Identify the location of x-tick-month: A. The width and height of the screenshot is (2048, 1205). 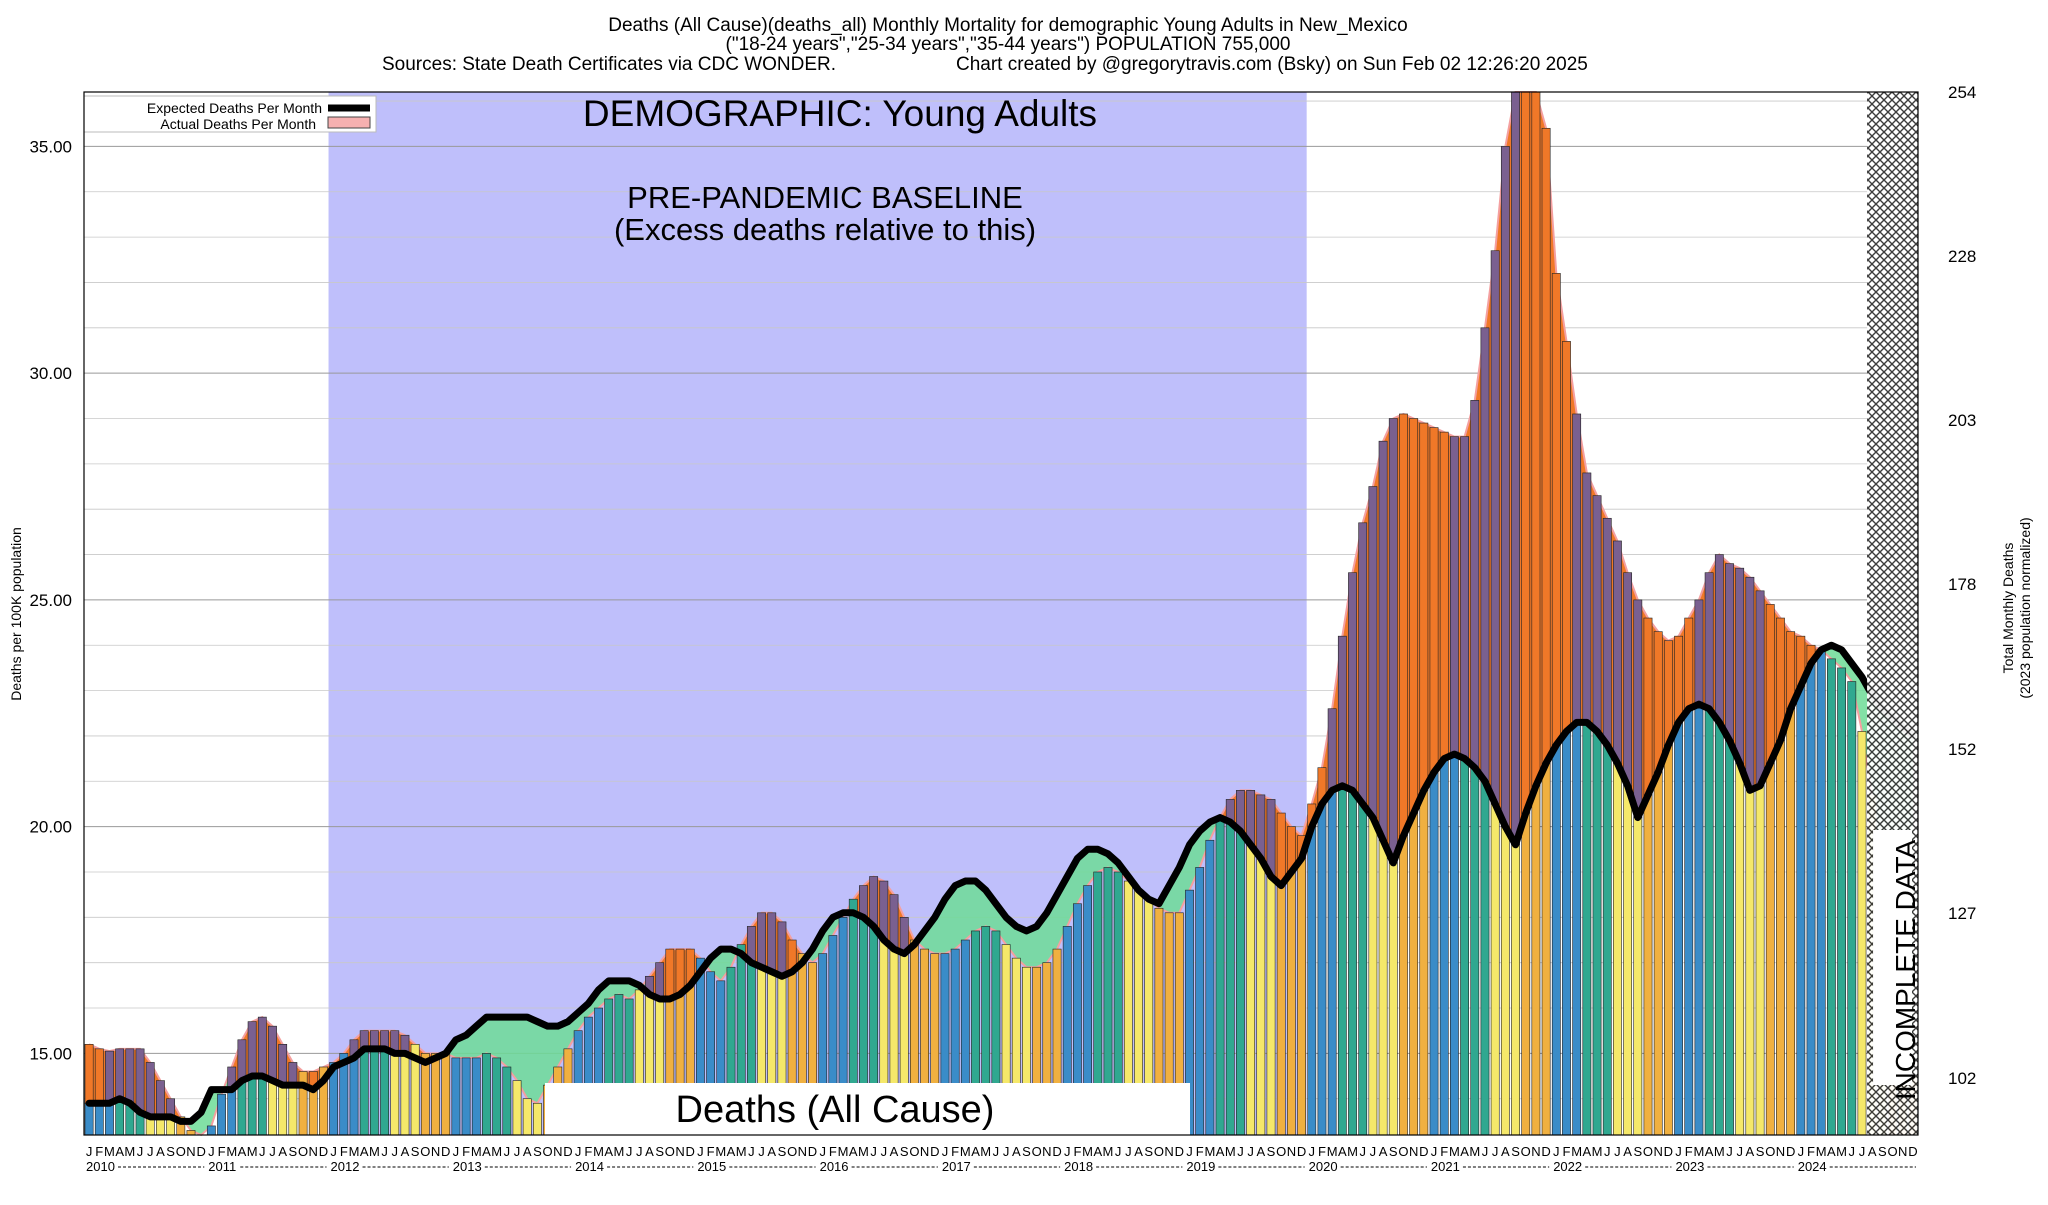
(1260, 1151).